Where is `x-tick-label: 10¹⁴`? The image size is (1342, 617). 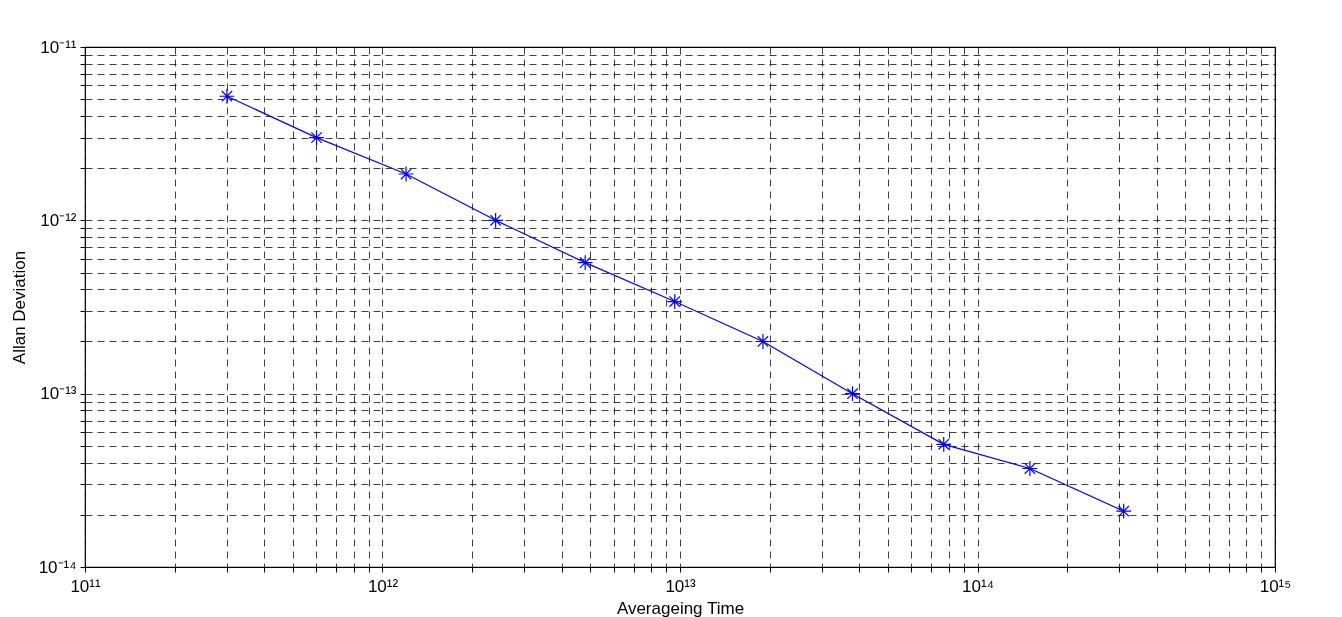
x-tick-label: 10¹⁴ is located at coordinates (978, 586).